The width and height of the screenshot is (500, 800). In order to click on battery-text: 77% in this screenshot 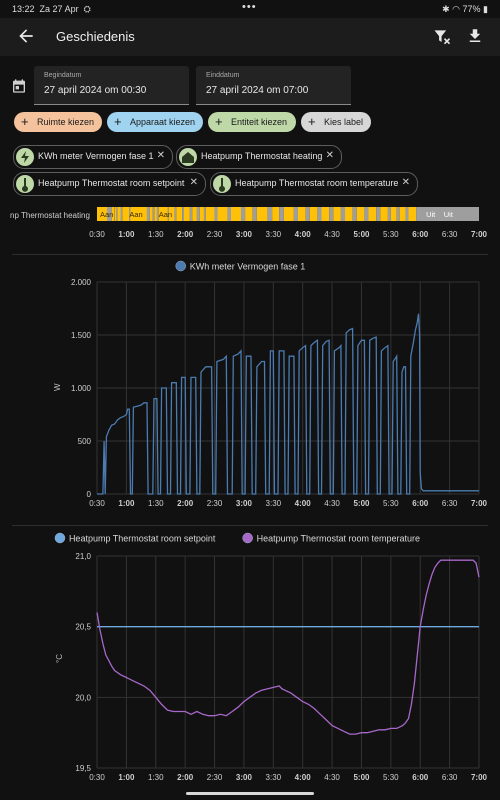, I will do `click(471, 9)`.